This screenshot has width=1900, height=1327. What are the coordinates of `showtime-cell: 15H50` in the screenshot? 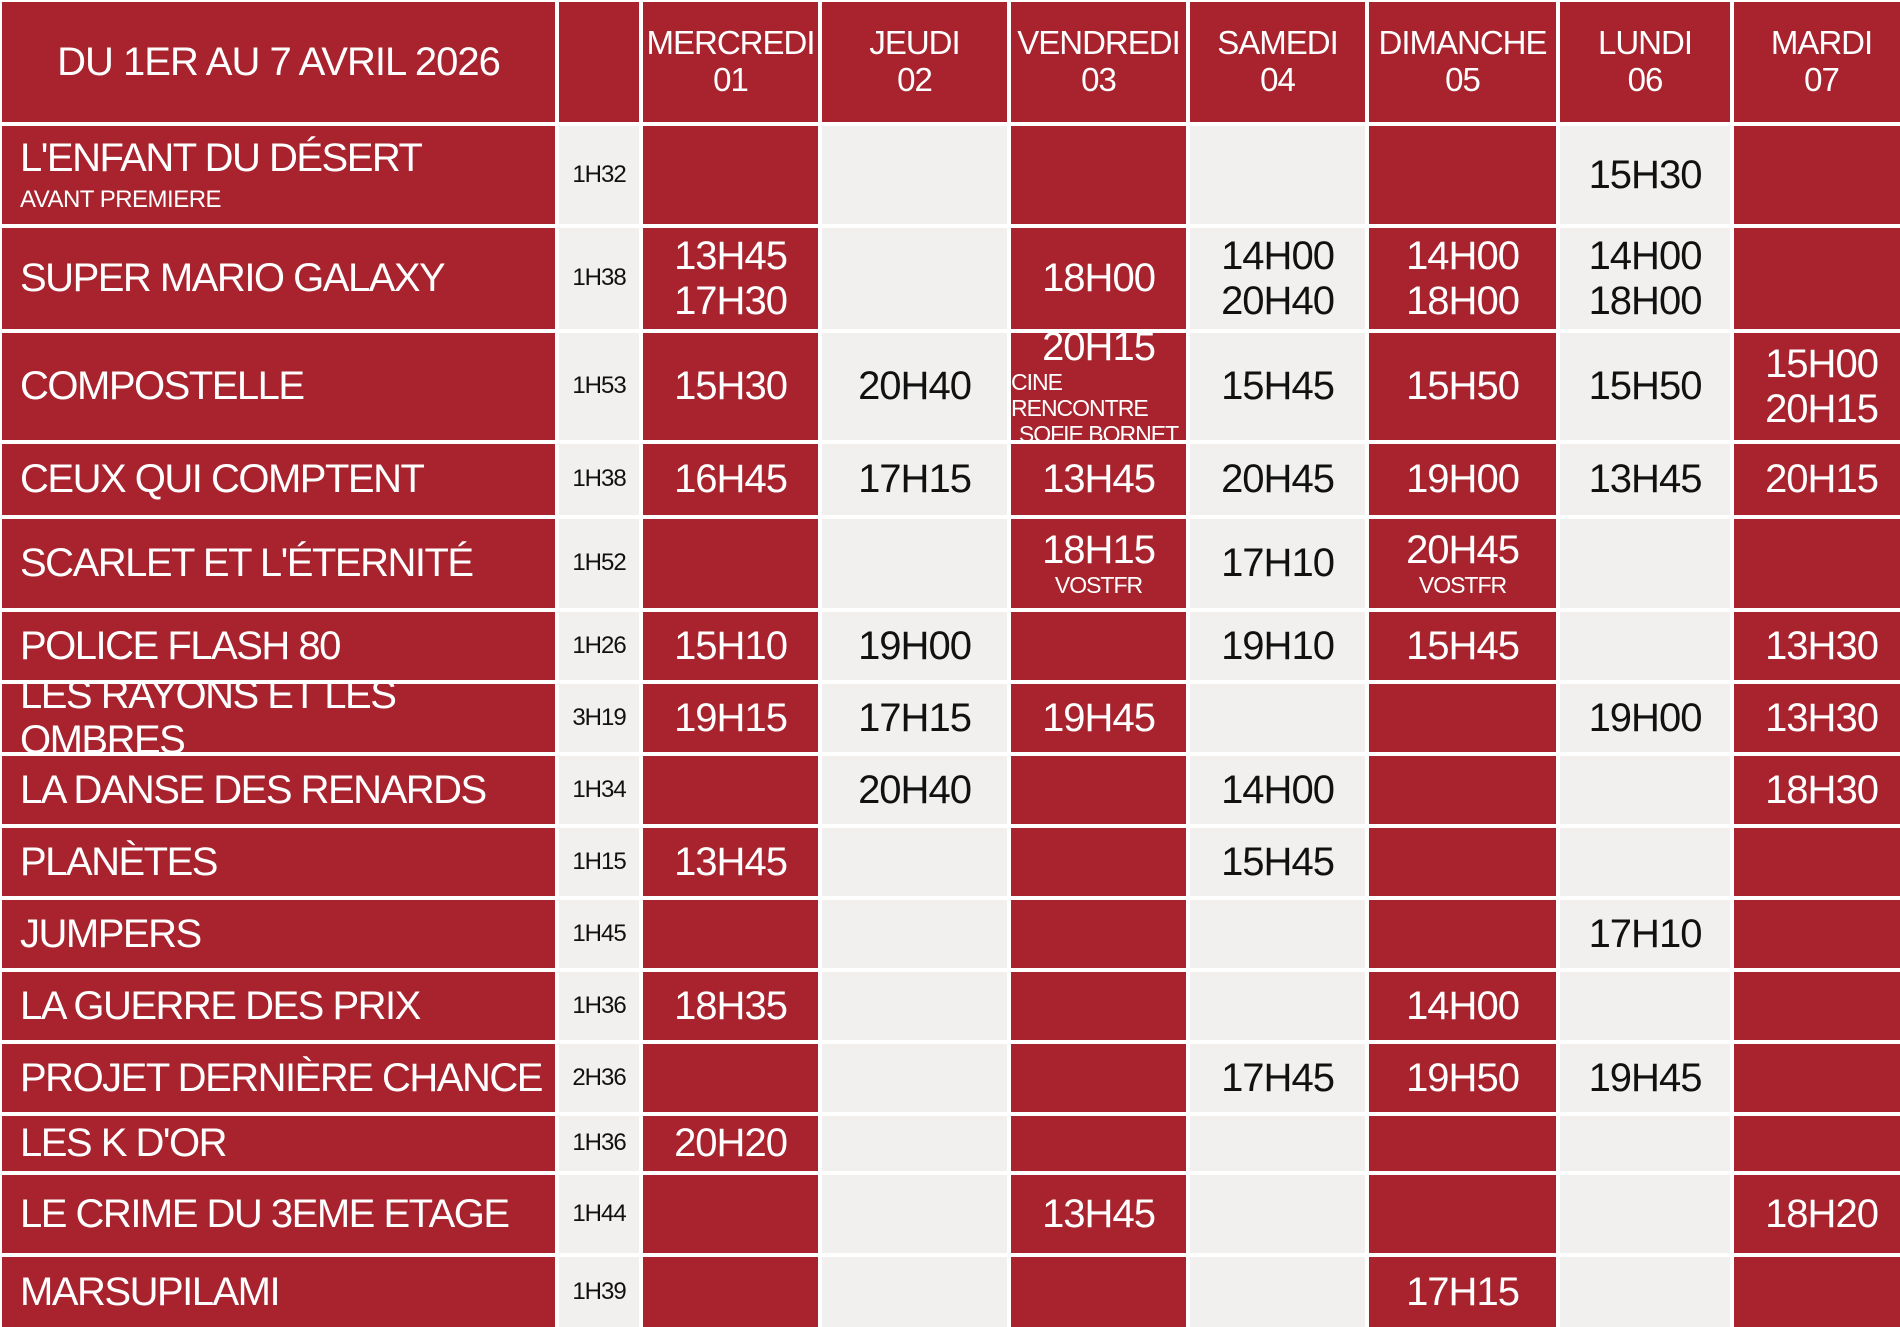 It's located at (1462, 386).